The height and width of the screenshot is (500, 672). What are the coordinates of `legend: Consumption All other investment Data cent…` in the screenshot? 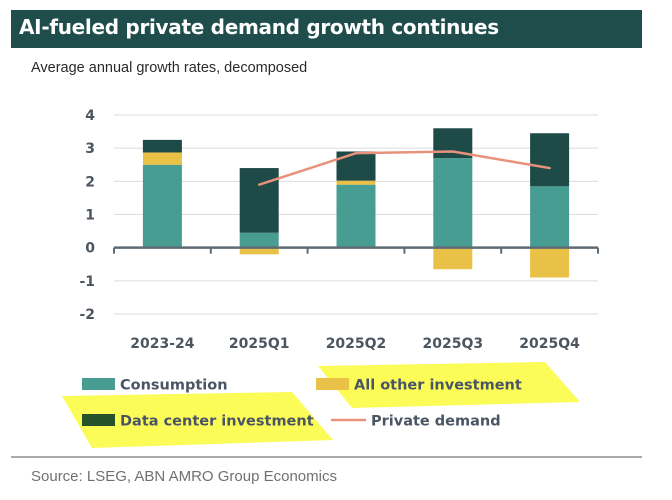 It's located at (302, 404).